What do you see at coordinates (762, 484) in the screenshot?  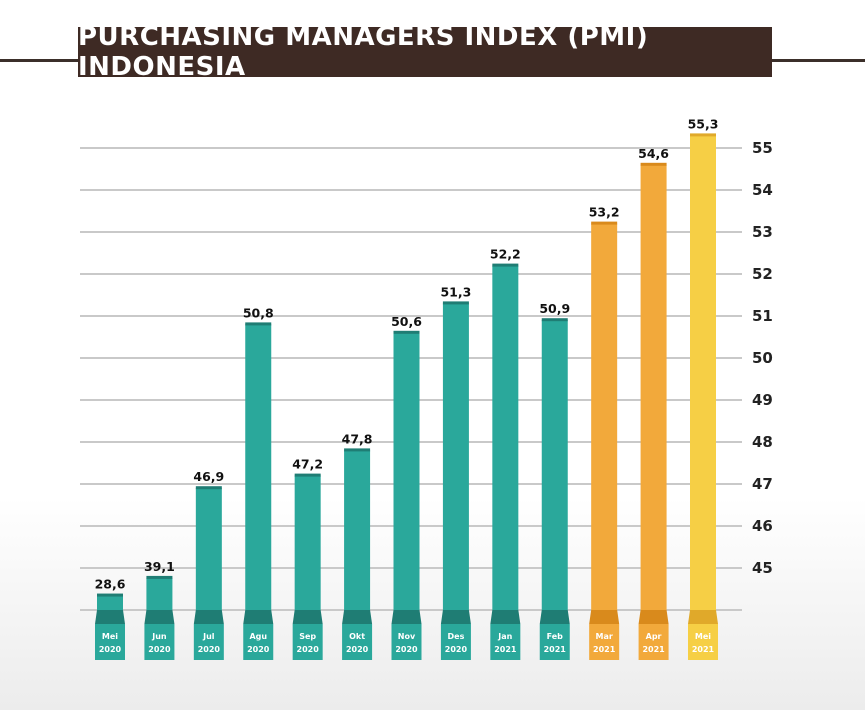 I see `y-tick-label: 47` at bounding box center [762, 484].